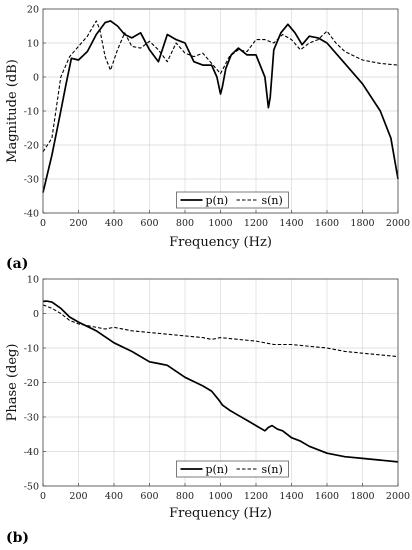  I want to click on panel-a-legend: p(n) s(n), so click(232, 200).